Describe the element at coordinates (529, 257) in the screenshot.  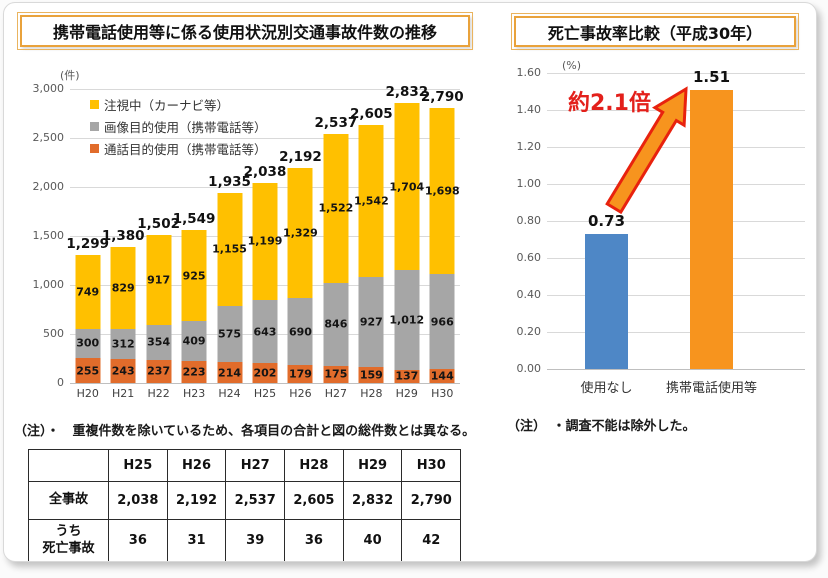
I see `y-tick-label: 0.60` at that location.